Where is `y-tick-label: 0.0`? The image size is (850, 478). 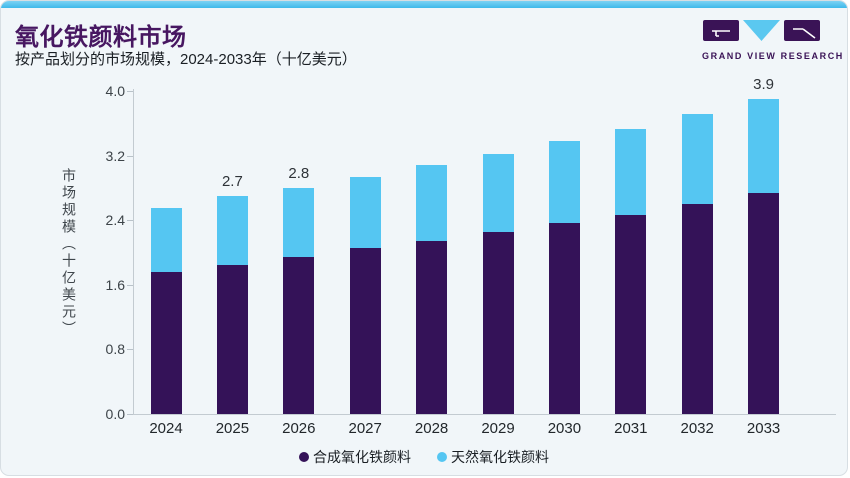 y-tick-label: 0.0 is located at coordinates (115, 414).